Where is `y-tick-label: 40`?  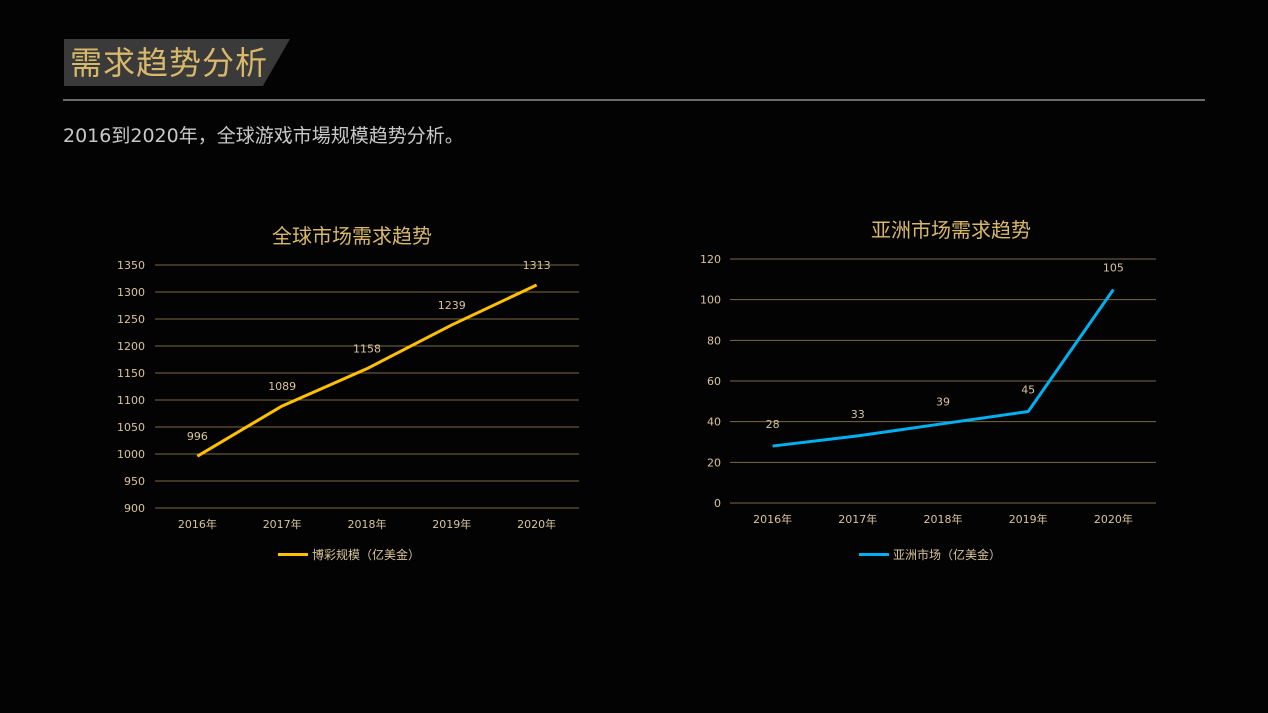
y-tick-label: 40 is located at coordinates (714, 422).